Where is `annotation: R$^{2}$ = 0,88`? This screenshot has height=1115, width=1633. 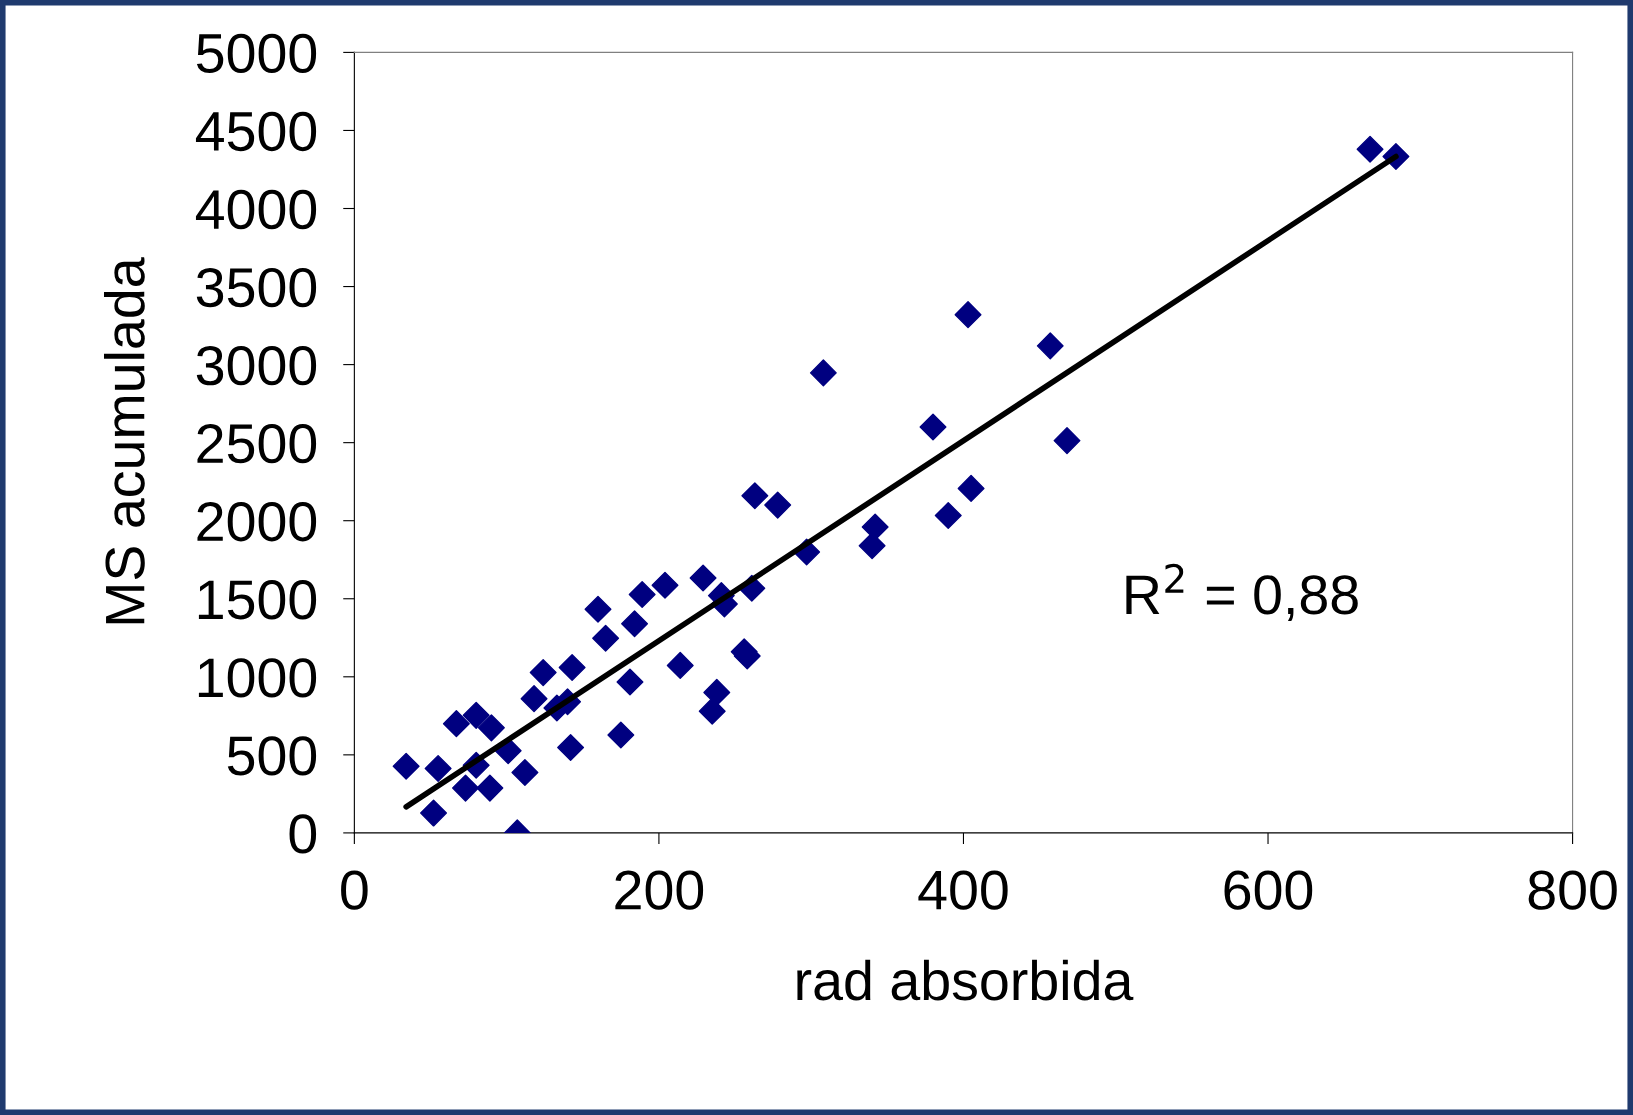
annotation: R$^{2}$ = 0,88 is located at coordinates (1242, 592).